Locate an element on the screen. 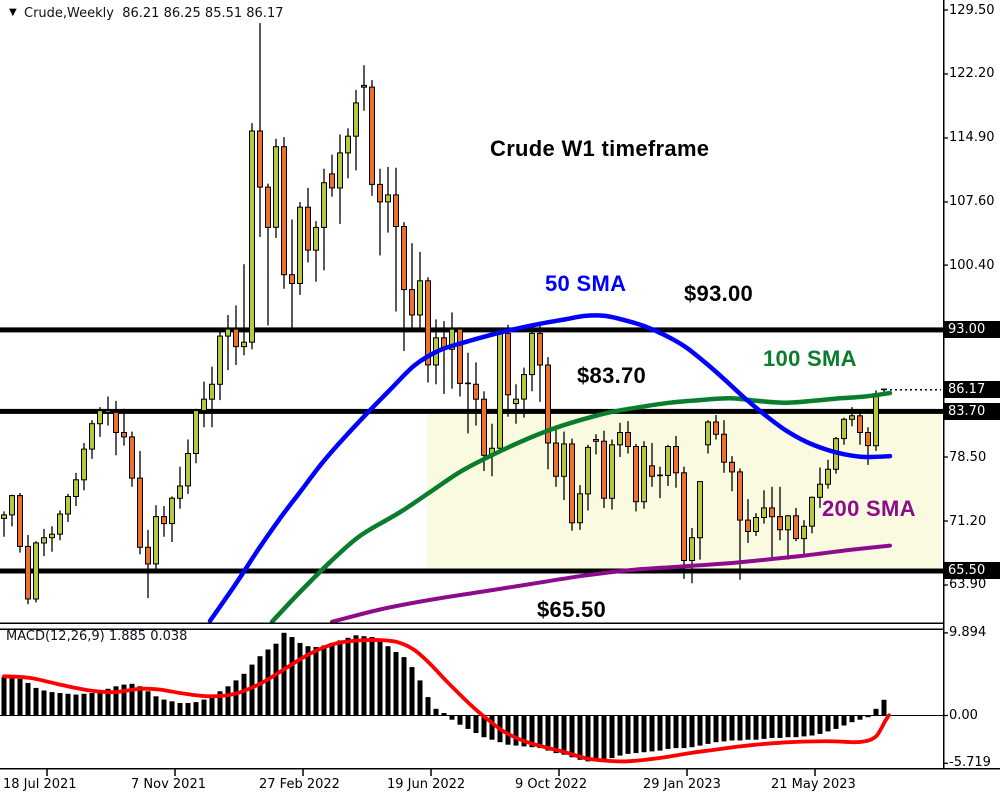 The image size is (1000, 800). annotation-50-sma: 50 SMA is located at coordinates (586, 283).